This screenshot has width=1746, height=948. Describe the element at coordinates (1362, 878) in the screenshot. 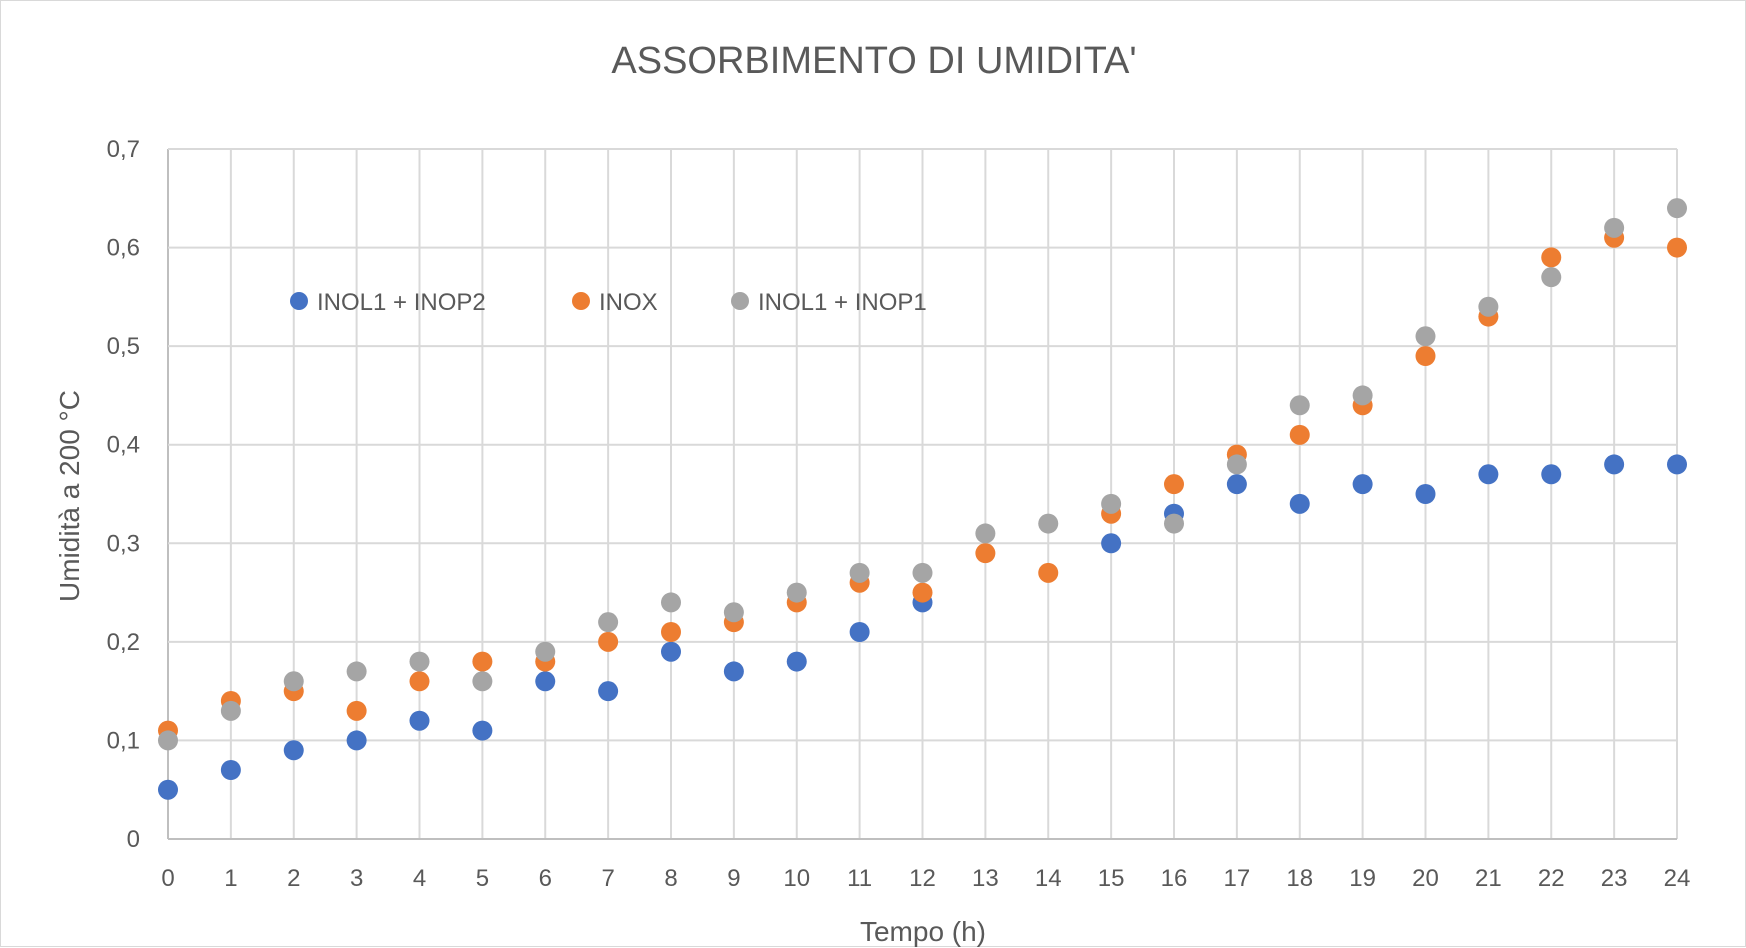

I see `x-tick-label: 19` at that location.